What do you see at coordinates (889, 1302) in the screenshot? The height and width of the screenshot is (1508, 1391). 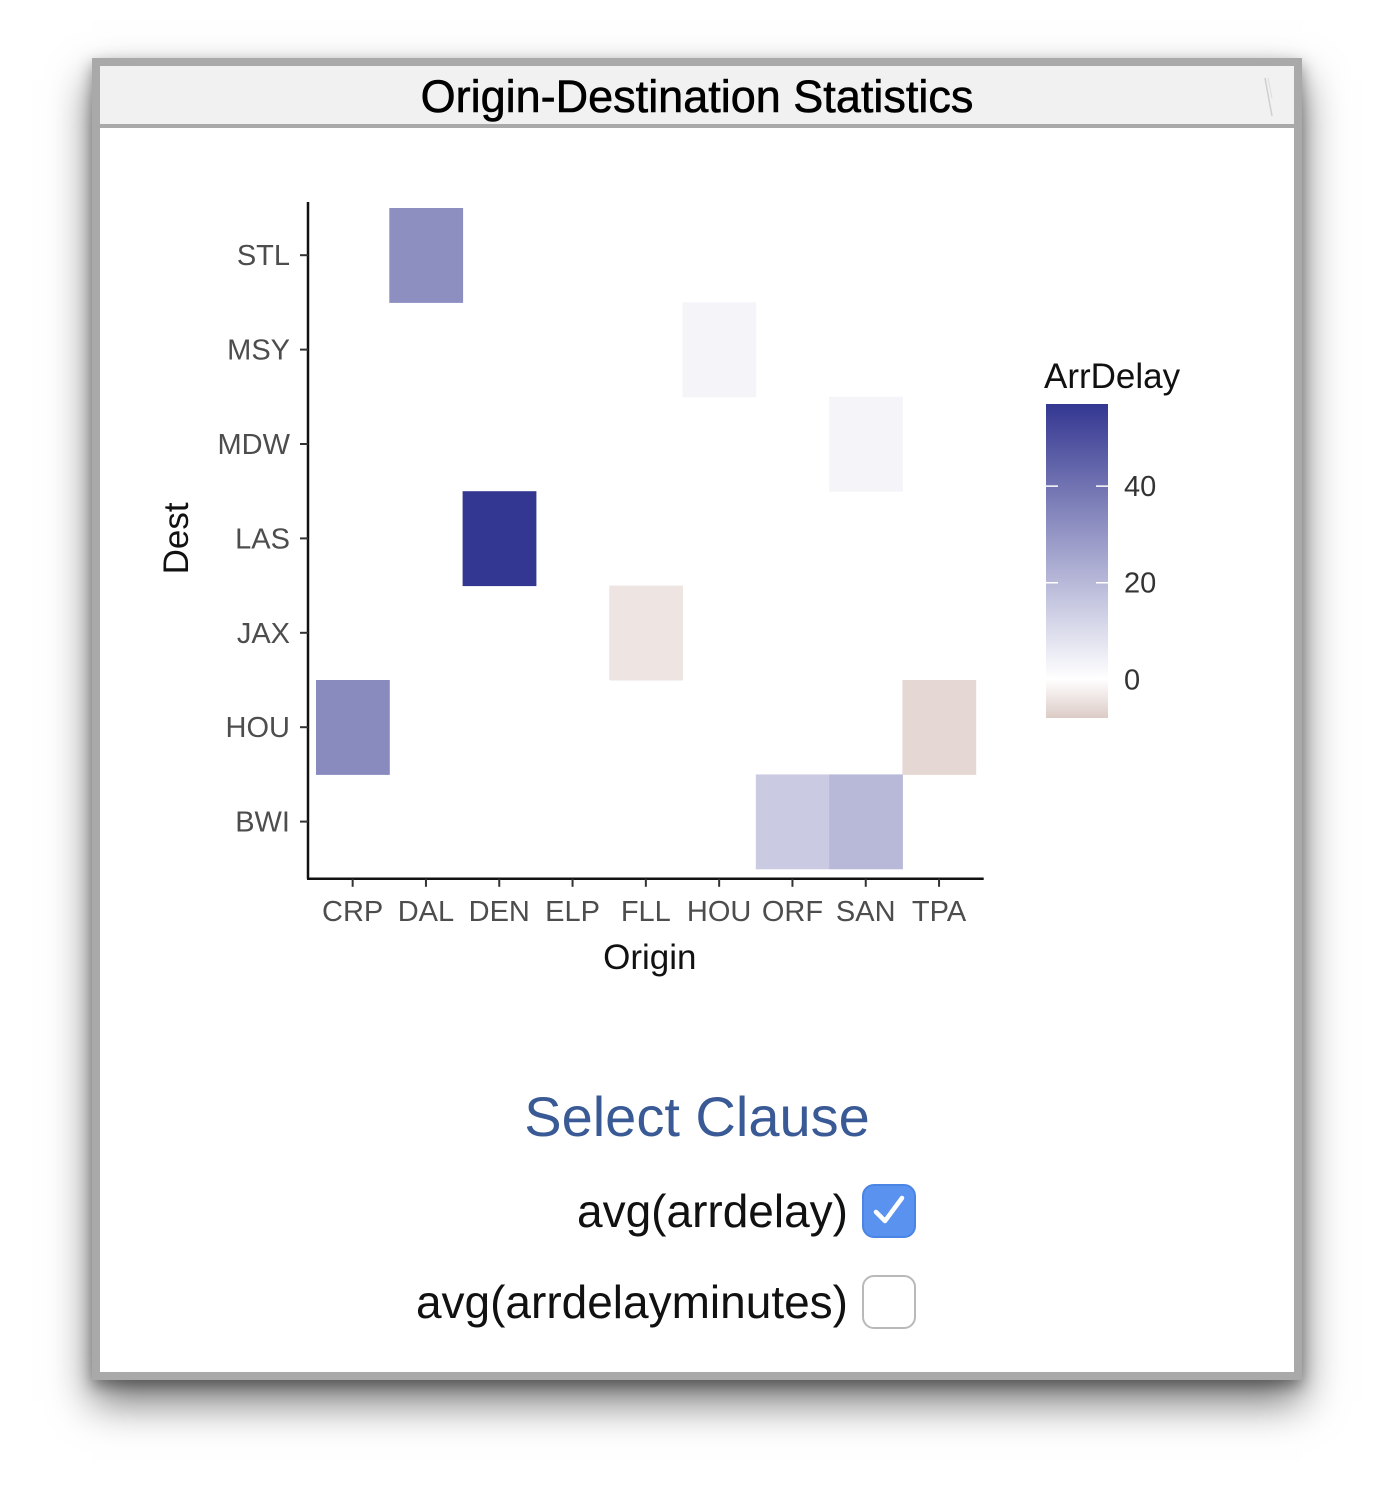 I see `checkbox-arrdelayminutes` at bounding box center [889, 1302].